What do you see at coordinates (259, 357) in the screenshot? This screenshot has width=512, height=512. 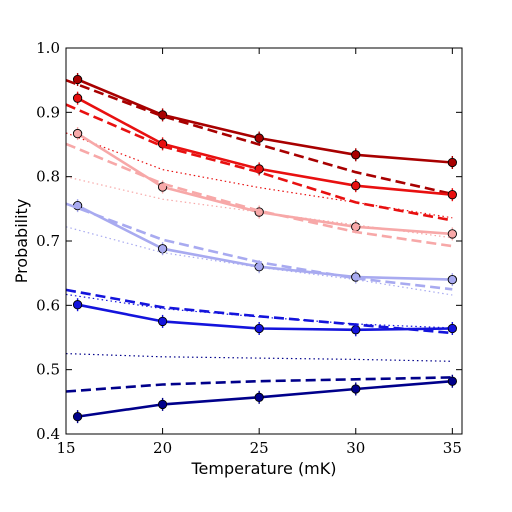 I see `series-14-line` at bounding box center [259, 357].